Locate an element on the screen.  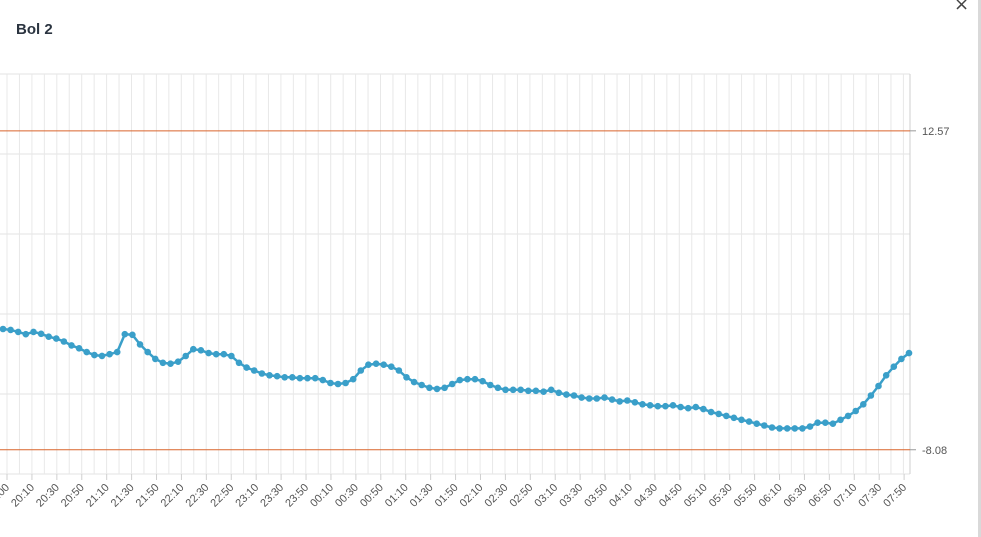
x-tick-label: 06:10 is located at coordinates (771, 496).